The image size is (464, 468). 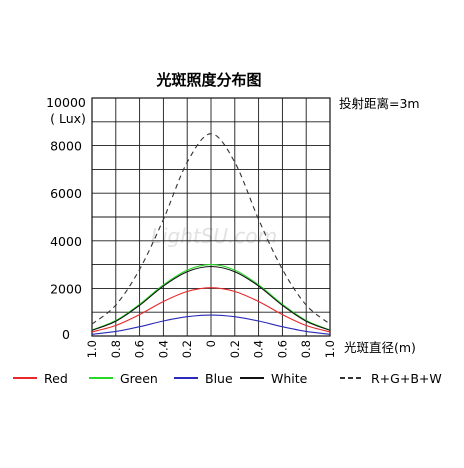 What do you see at coordinates (289, 378) in the screenshot?
I see `legend-label: White` at bounding box center [289, 378].